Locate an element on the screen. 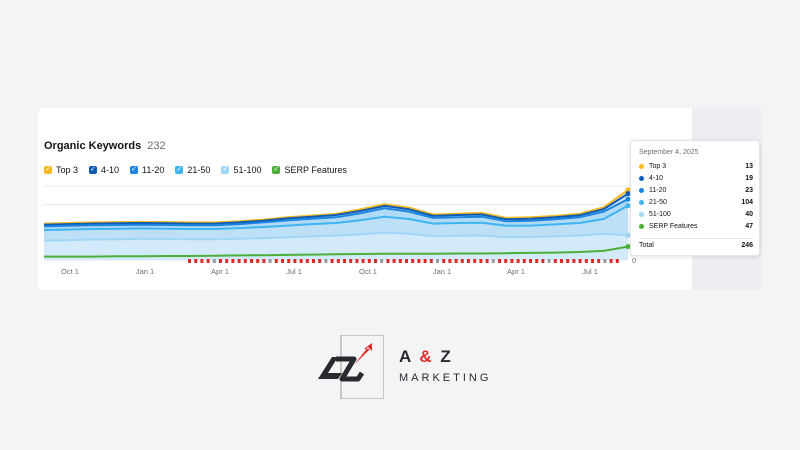 The width and height of the screenshot is (800, 450). legend-item-serp-features: ✓ SERP Features is located at coordinates (309, 170).